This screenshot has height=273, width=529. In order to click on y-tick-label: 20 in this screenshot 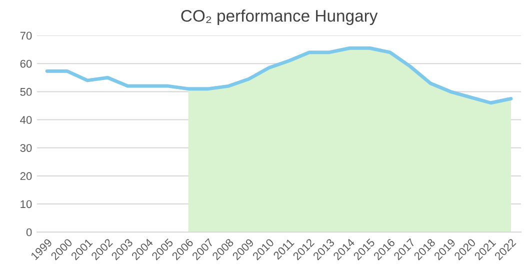, I will do `click(26, 176)`.